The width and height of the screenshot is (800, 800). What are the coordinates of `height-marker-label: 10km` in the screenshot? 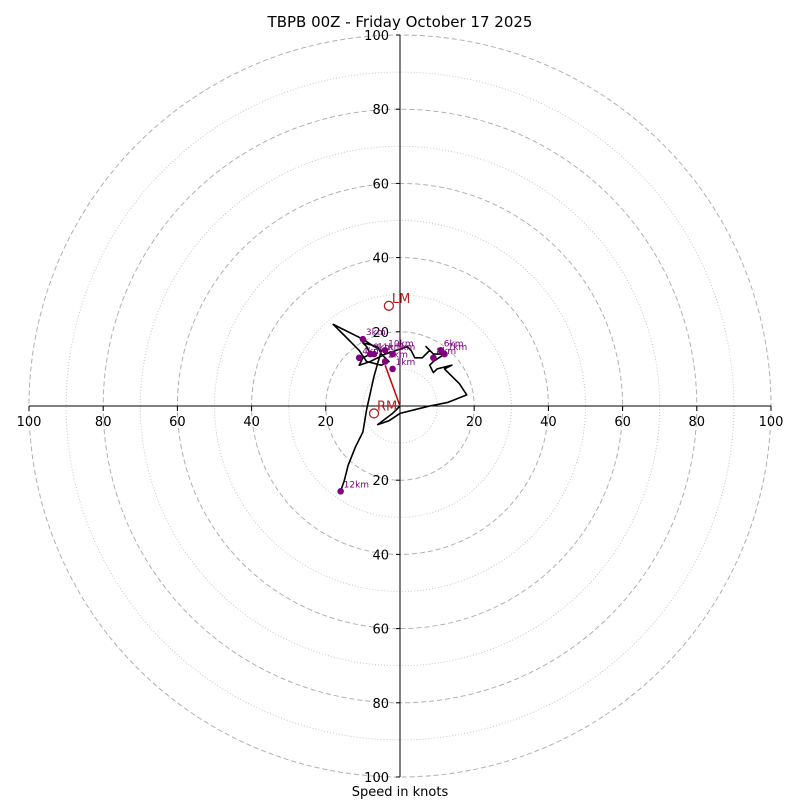 It's located at (400, 344).